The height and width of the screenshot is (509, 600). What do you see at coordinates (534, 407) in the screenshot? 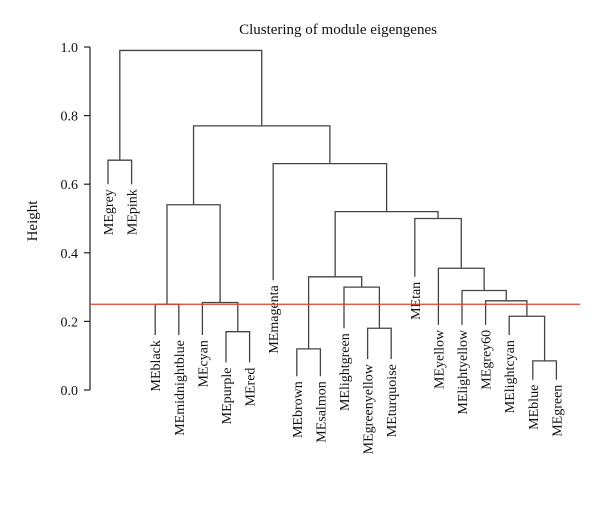
I see `leaf-label-blue: MEblue` at bounding box center [534, 407].